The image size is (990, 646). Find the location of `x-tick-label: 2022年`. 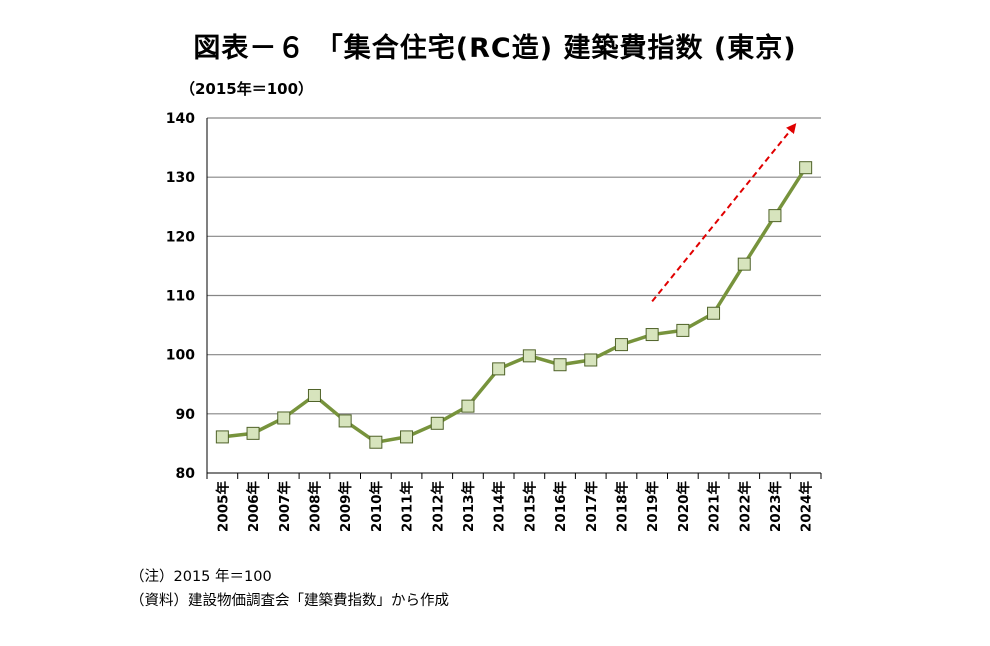

x-tick-label: 2022年 is located at coordinates (744, 507).